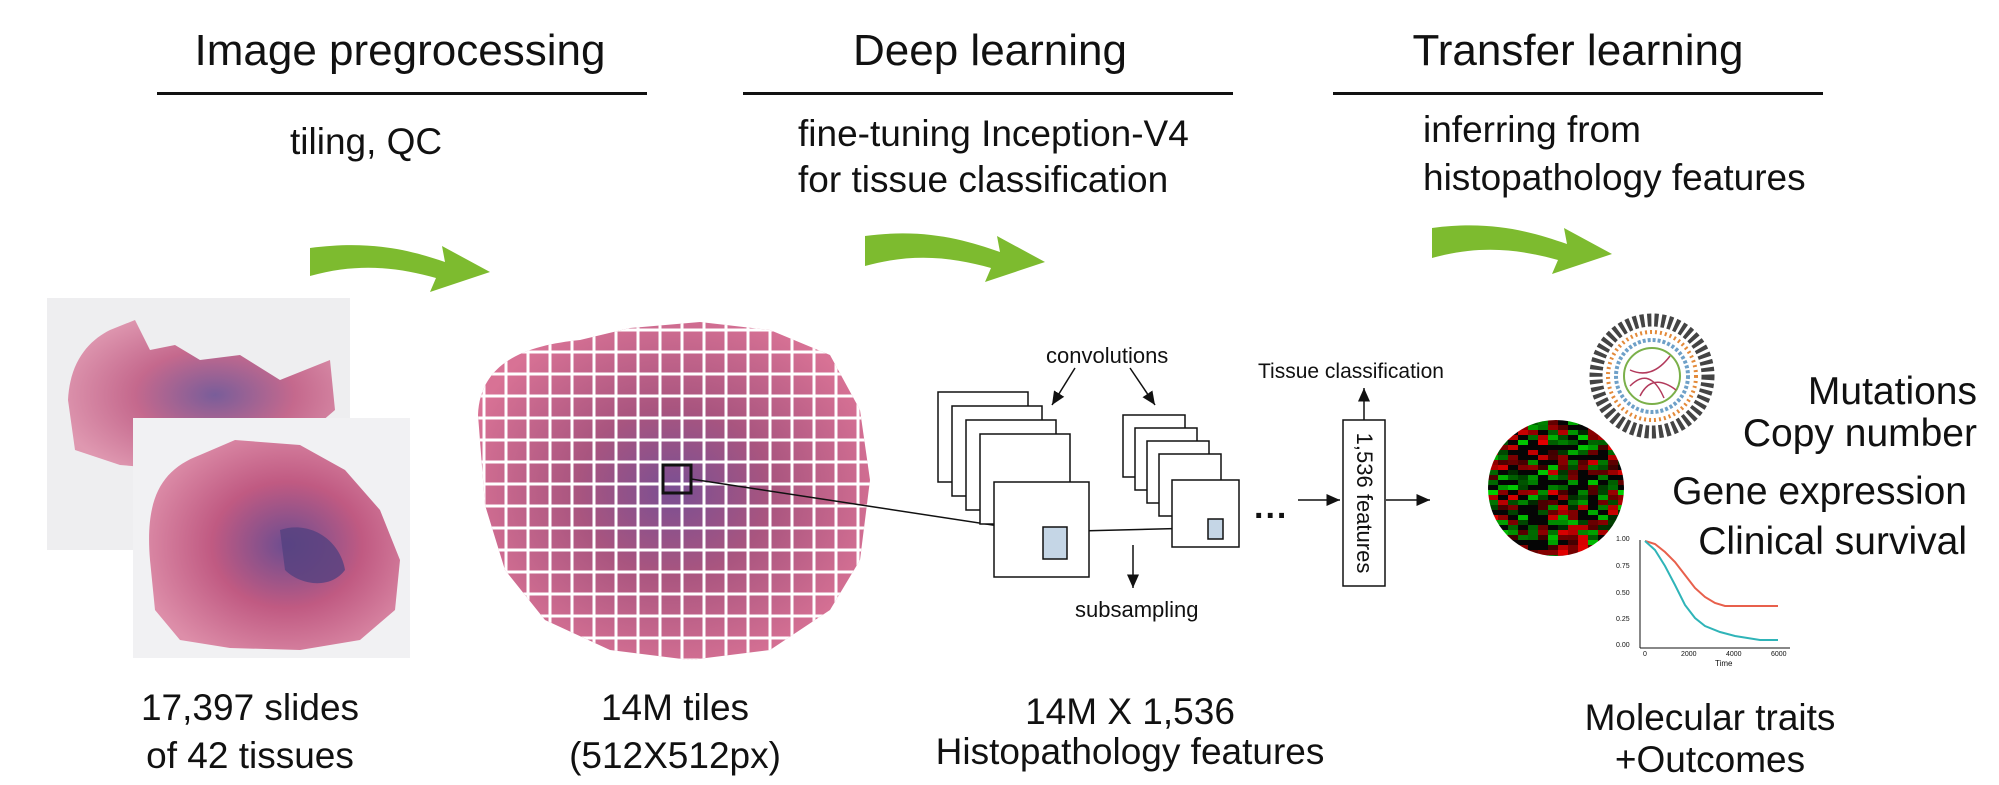 This screenshot has width=1999, height=785. Describe the element at coordinates (1522, 249) in the screenshot. I see `stage-arrow-3-icon` at that location.